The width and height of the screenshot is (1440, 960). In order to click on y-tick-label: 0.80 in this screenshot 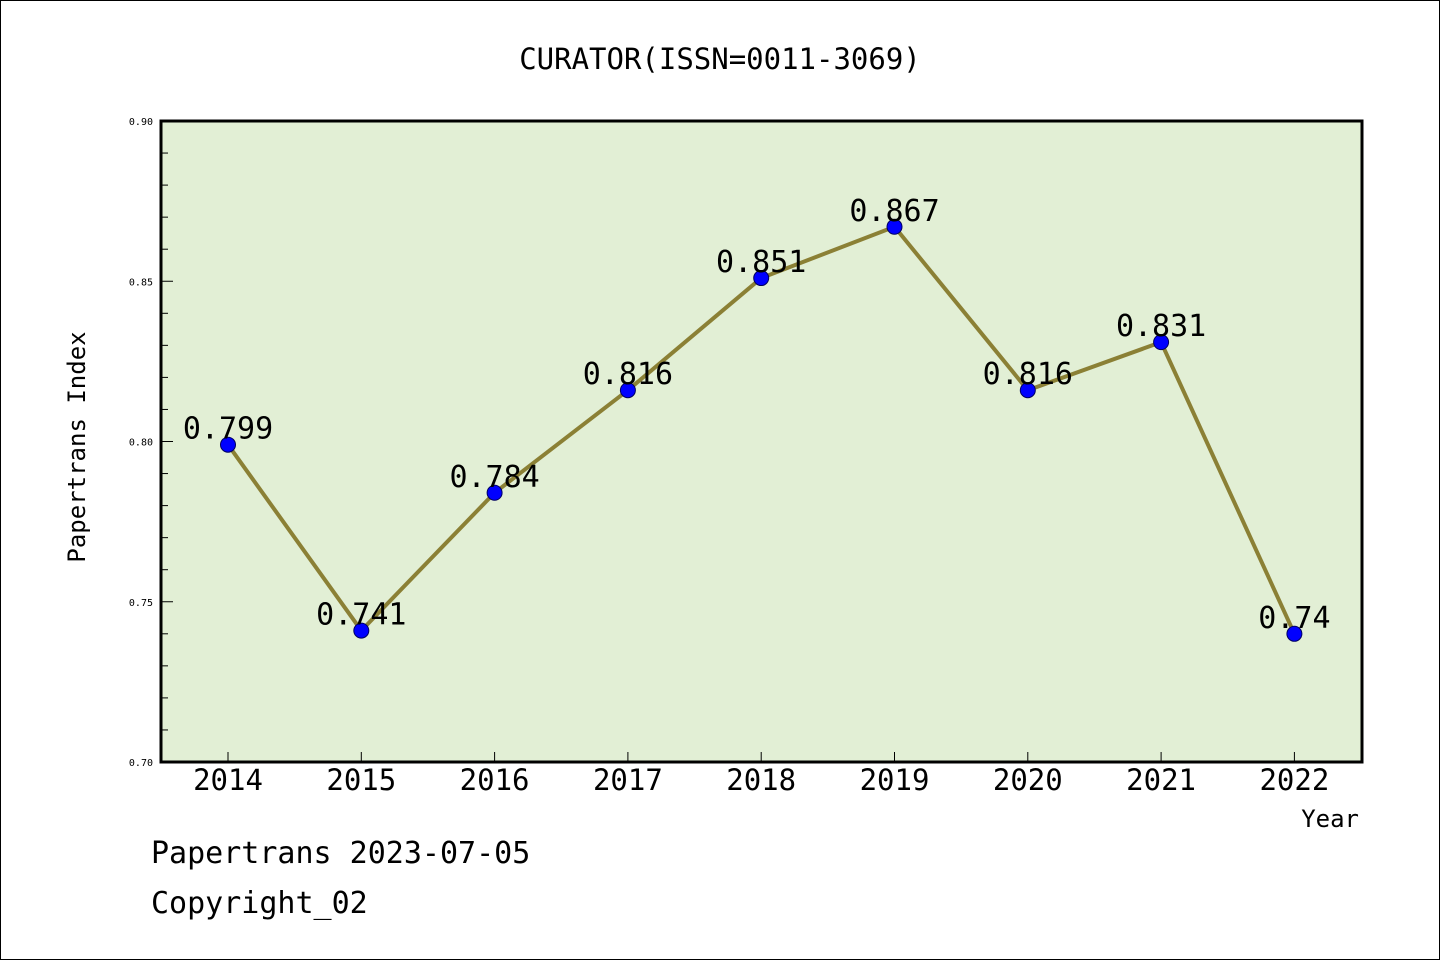, I will do `click(141, 443)`.